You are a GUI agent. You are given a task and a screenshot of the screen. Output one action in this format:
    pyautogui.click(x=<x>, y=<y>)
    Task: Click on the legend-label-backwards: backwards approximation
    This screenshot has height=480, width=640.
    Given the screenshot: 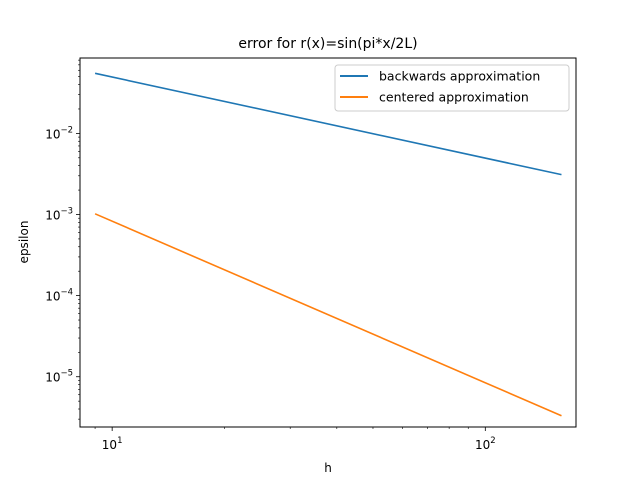 What is the action you would take?
    pyautogui.click(x=459, y=76)
    